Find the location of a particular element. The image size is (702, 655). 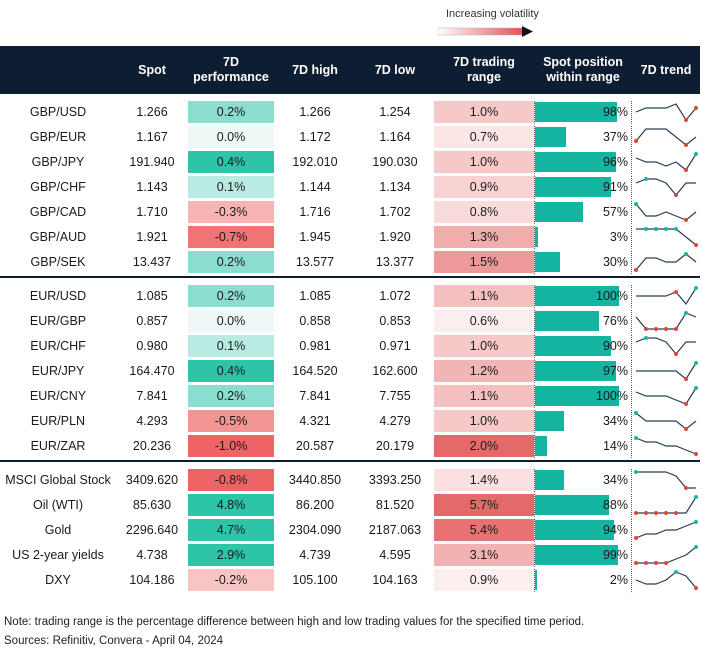

position-value: 100% is located at coordinates (612, 396).